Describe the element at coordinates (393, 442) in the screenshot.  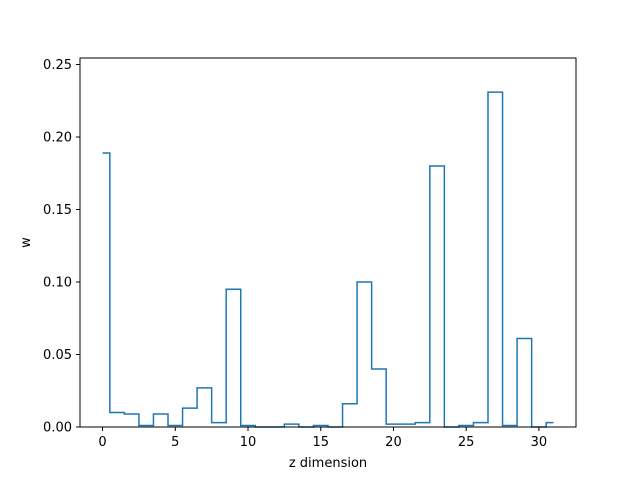
I see `x-tick-label: 20` at that location.